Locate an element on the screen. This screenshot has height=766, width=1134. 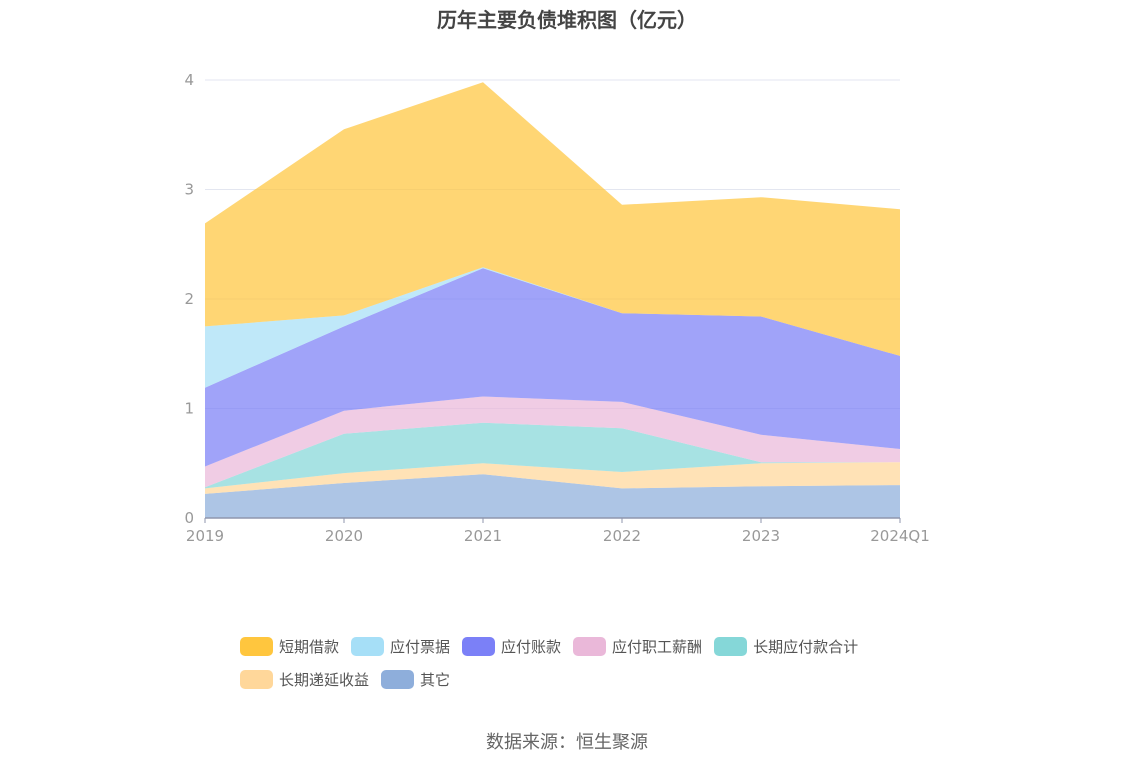
y-tick-label: 4 is located at coordinates (189, 80).